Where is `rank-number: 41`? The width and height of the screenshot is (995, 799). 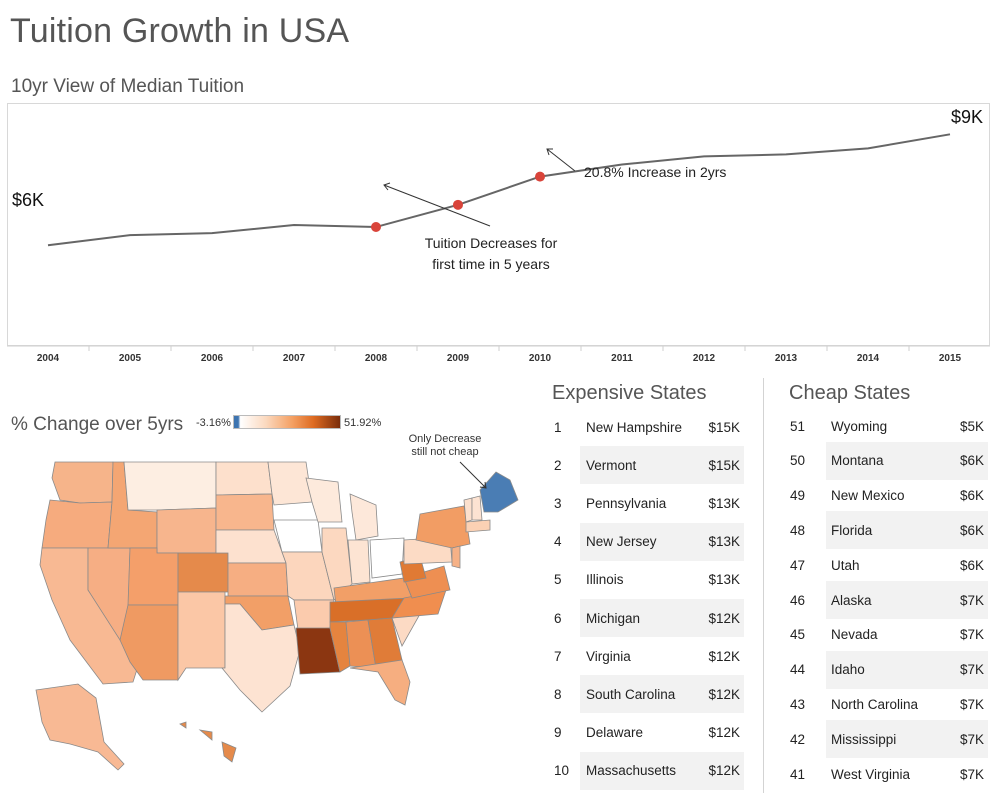 rank-number: 41 is located at coordinates (798, 774).